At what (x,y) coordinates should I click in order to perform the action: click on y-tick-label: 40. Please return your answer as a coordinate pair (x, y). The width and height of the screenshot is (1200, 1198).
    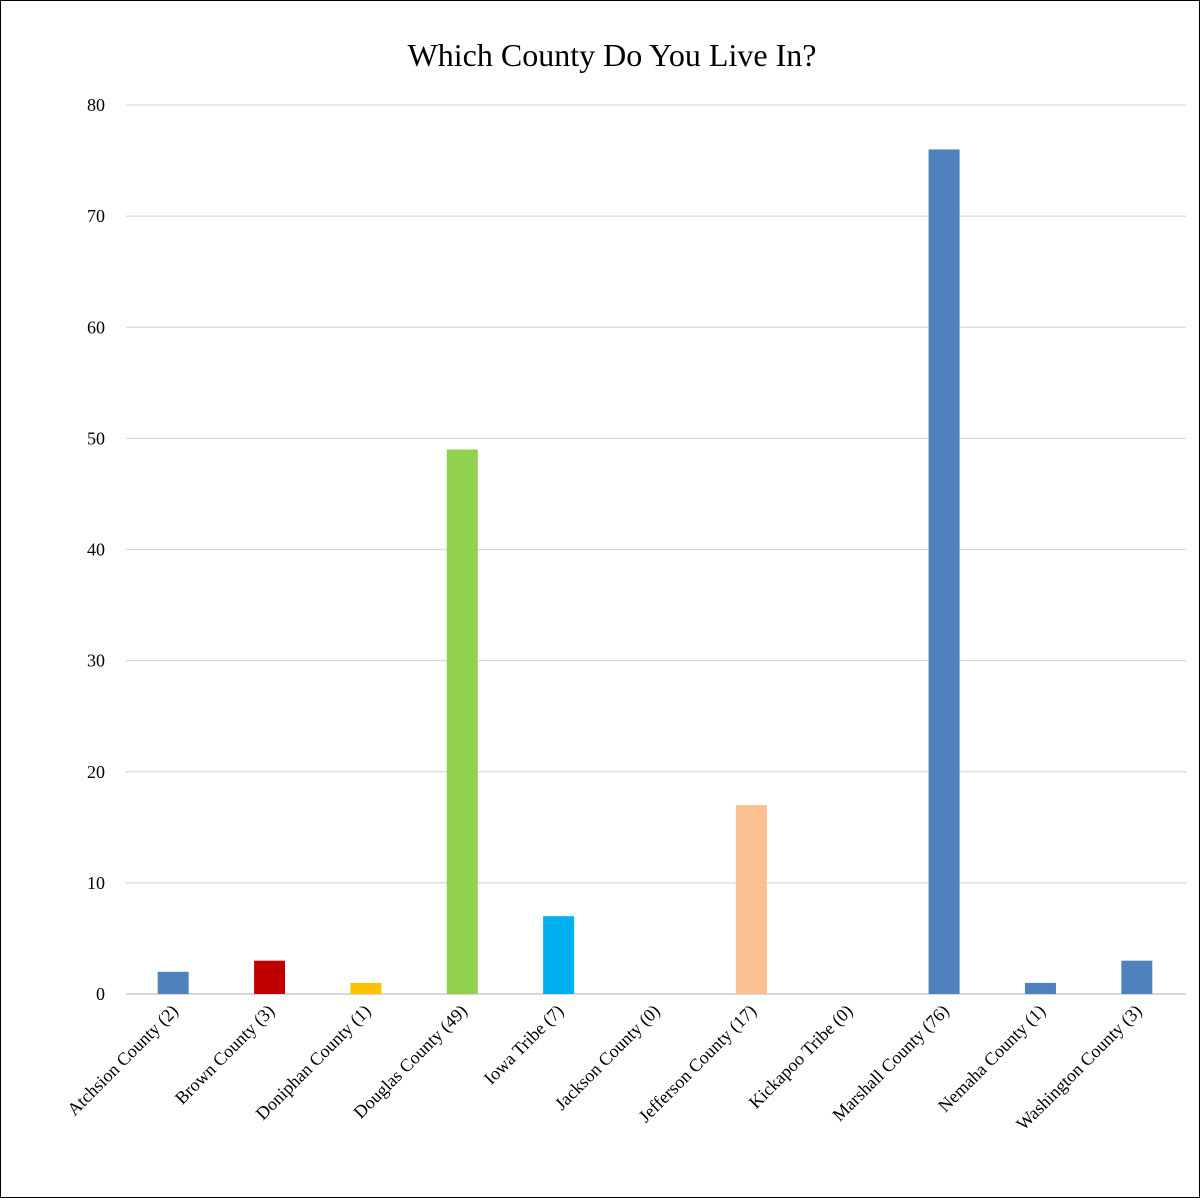
    Looking at the image, I should click on (96, 550).